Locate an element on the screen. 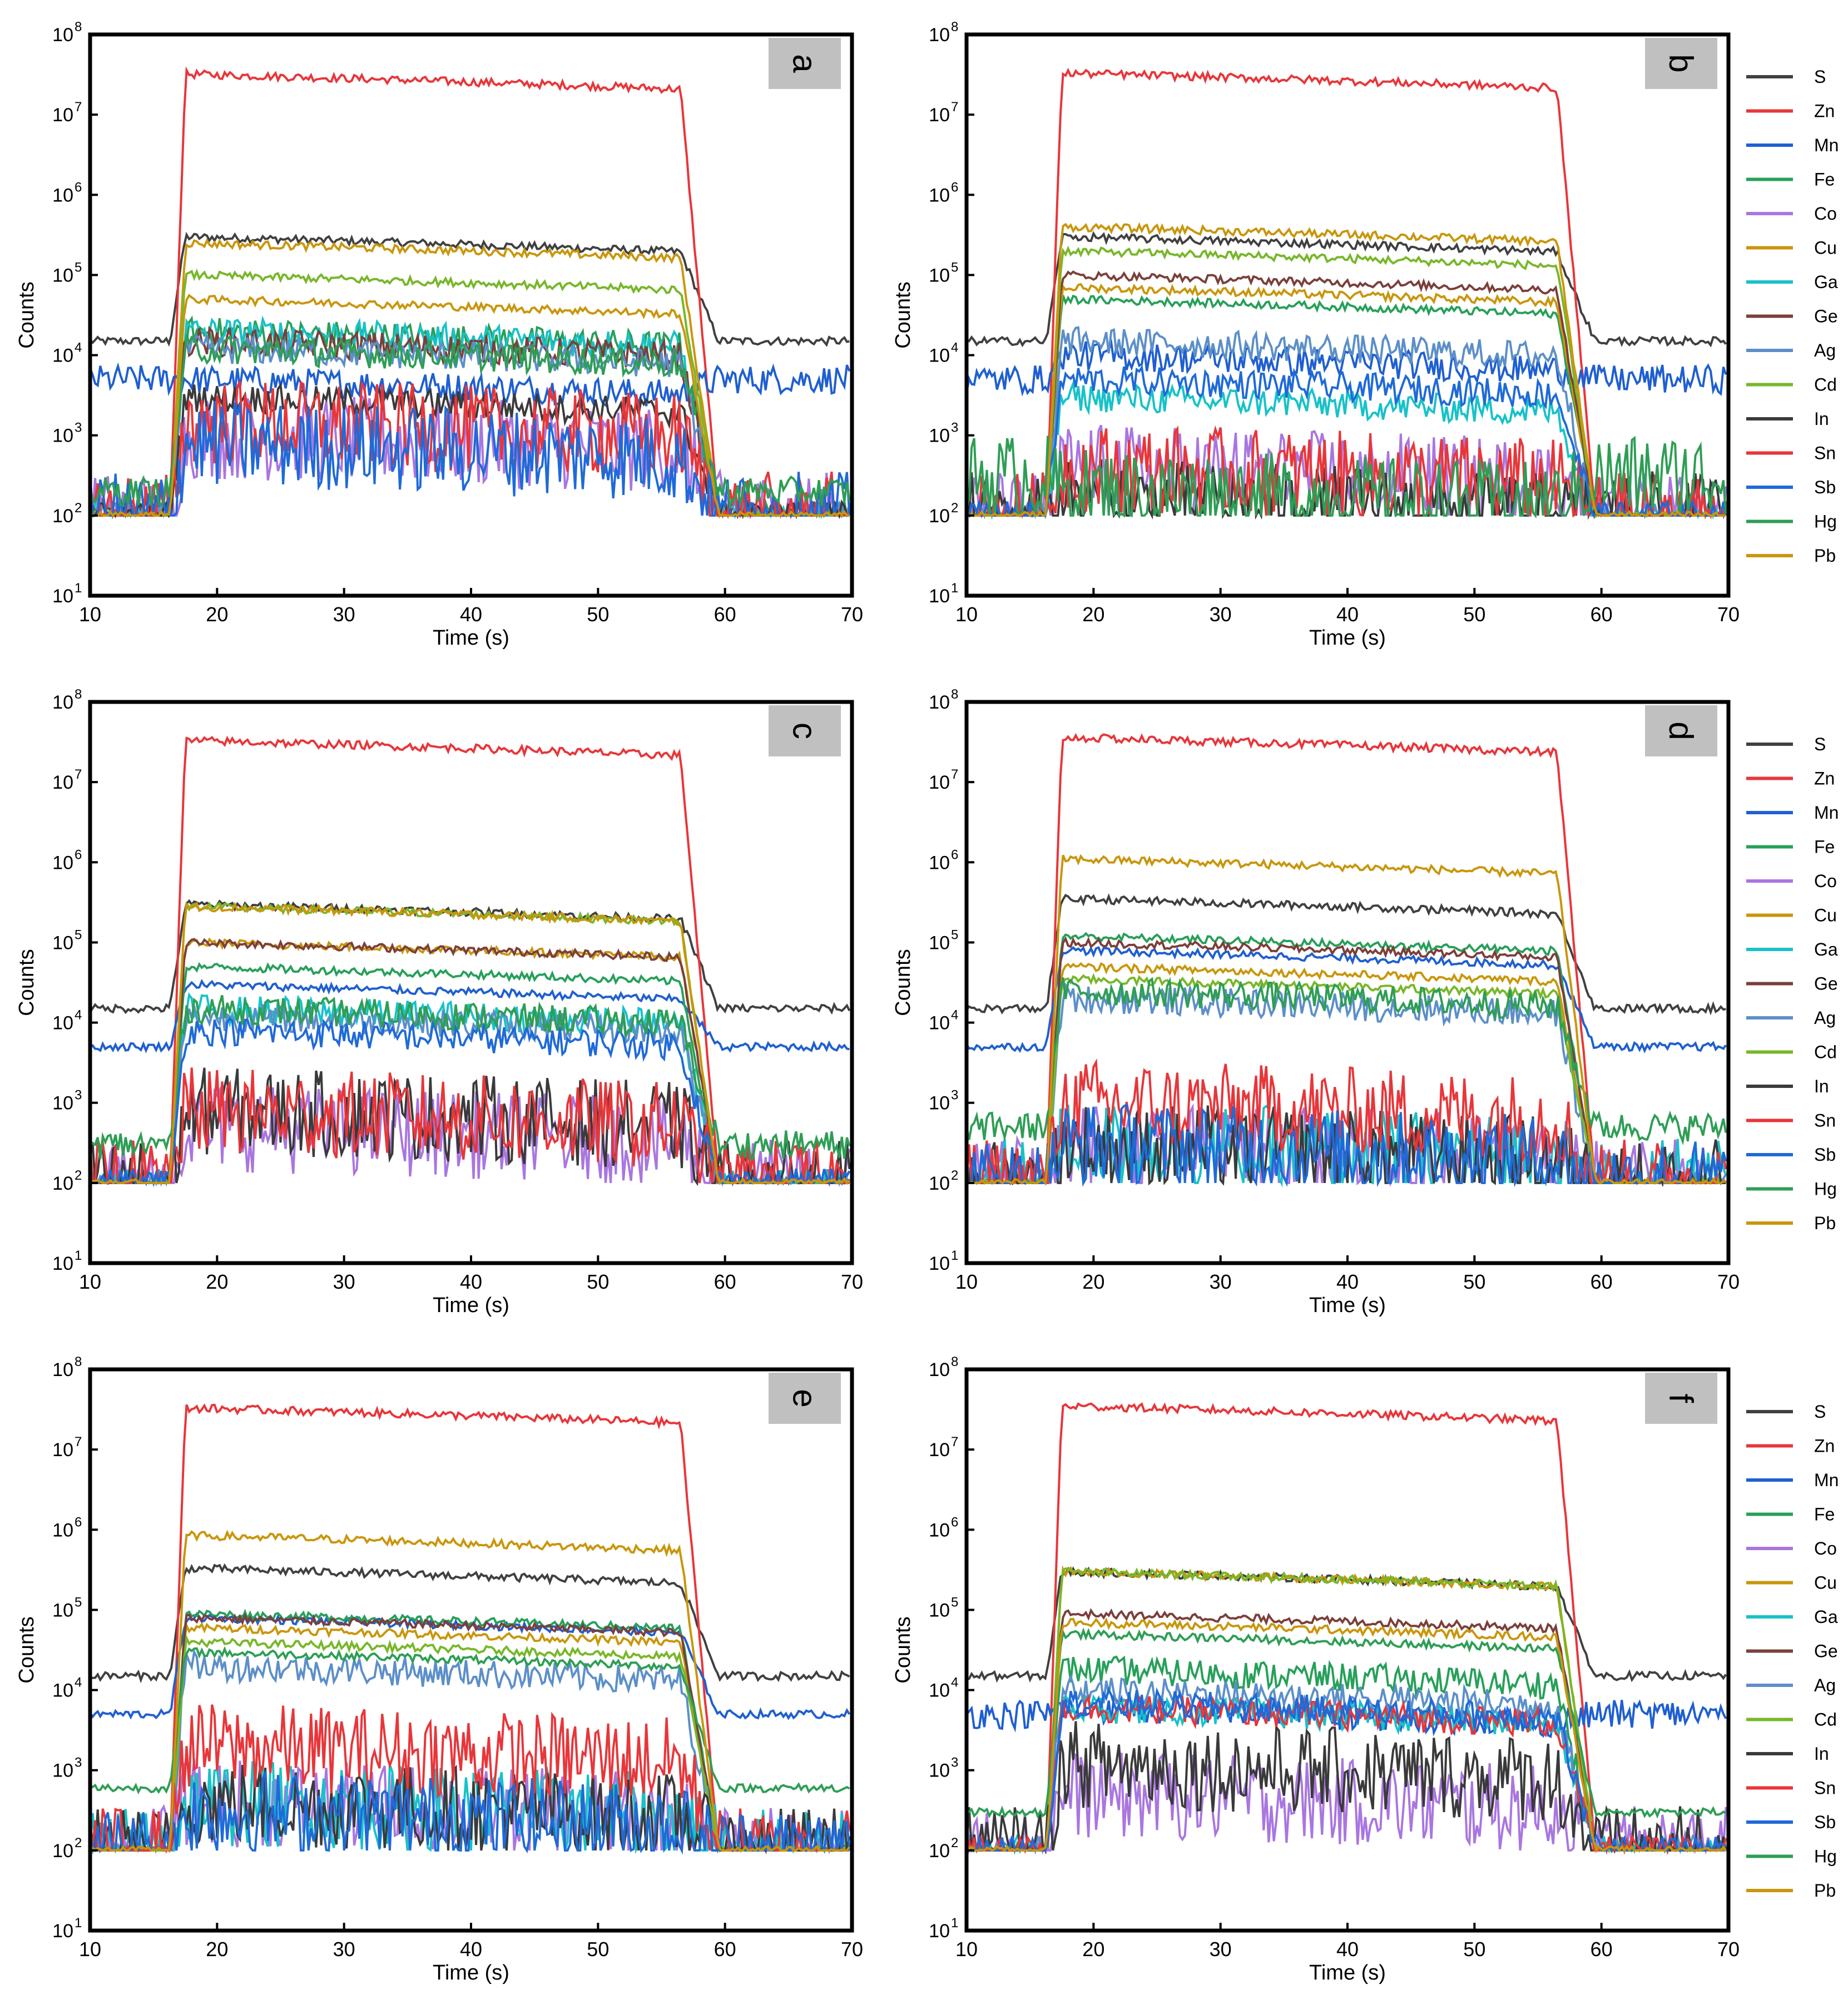 Image resolution: width=1848 pixels, height=2014 pixels. x-tick-label: 60 is located at coordinates (1602, 614).